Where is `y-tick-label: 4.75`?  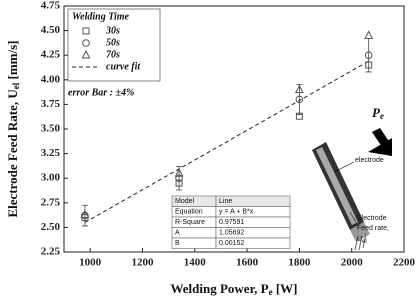
y-tick-label: 4.75 is located at coordinates (51, 6).